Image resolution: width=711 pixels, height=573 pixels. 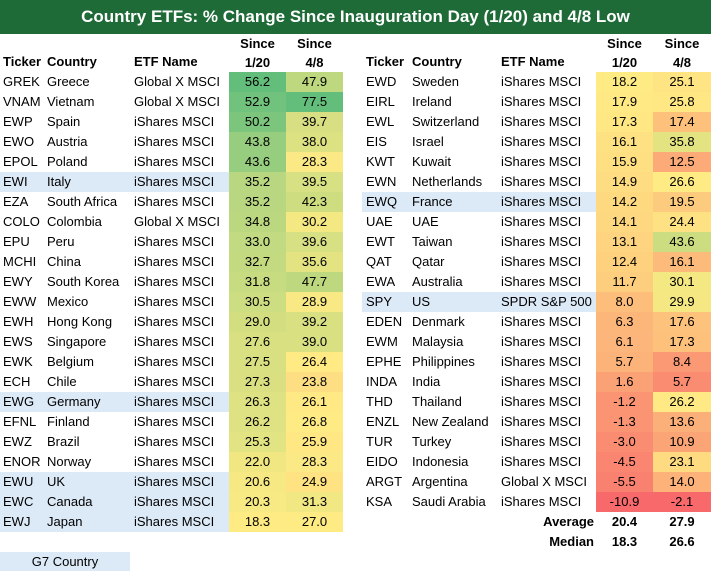 I want to click on cell-country: Colombia, so click(x=74, y=221).